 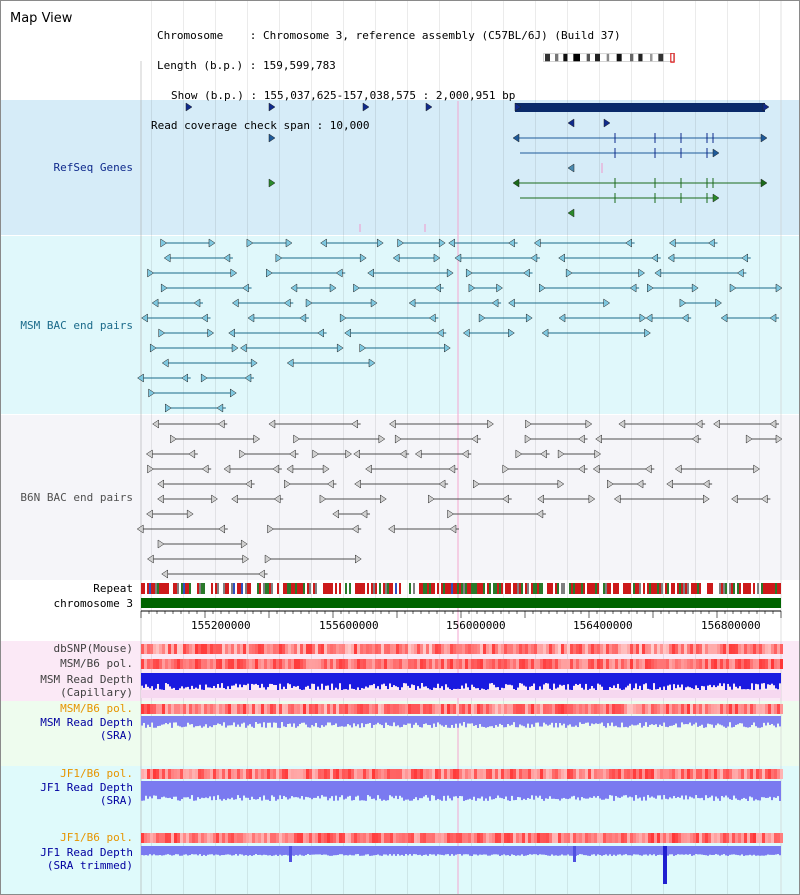 What do you see at coordinates (96, 773) in the screenshot?
I see `track-label-jf1-b6-pol: JF1/B6 pol.` at bounding box center [96, 773].